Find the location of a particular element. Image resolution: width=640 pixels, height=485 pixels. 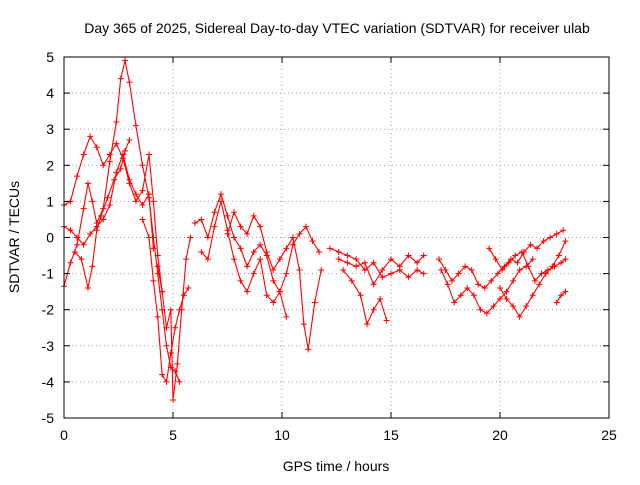

series-sat-e is located at coordinates (165, 300).